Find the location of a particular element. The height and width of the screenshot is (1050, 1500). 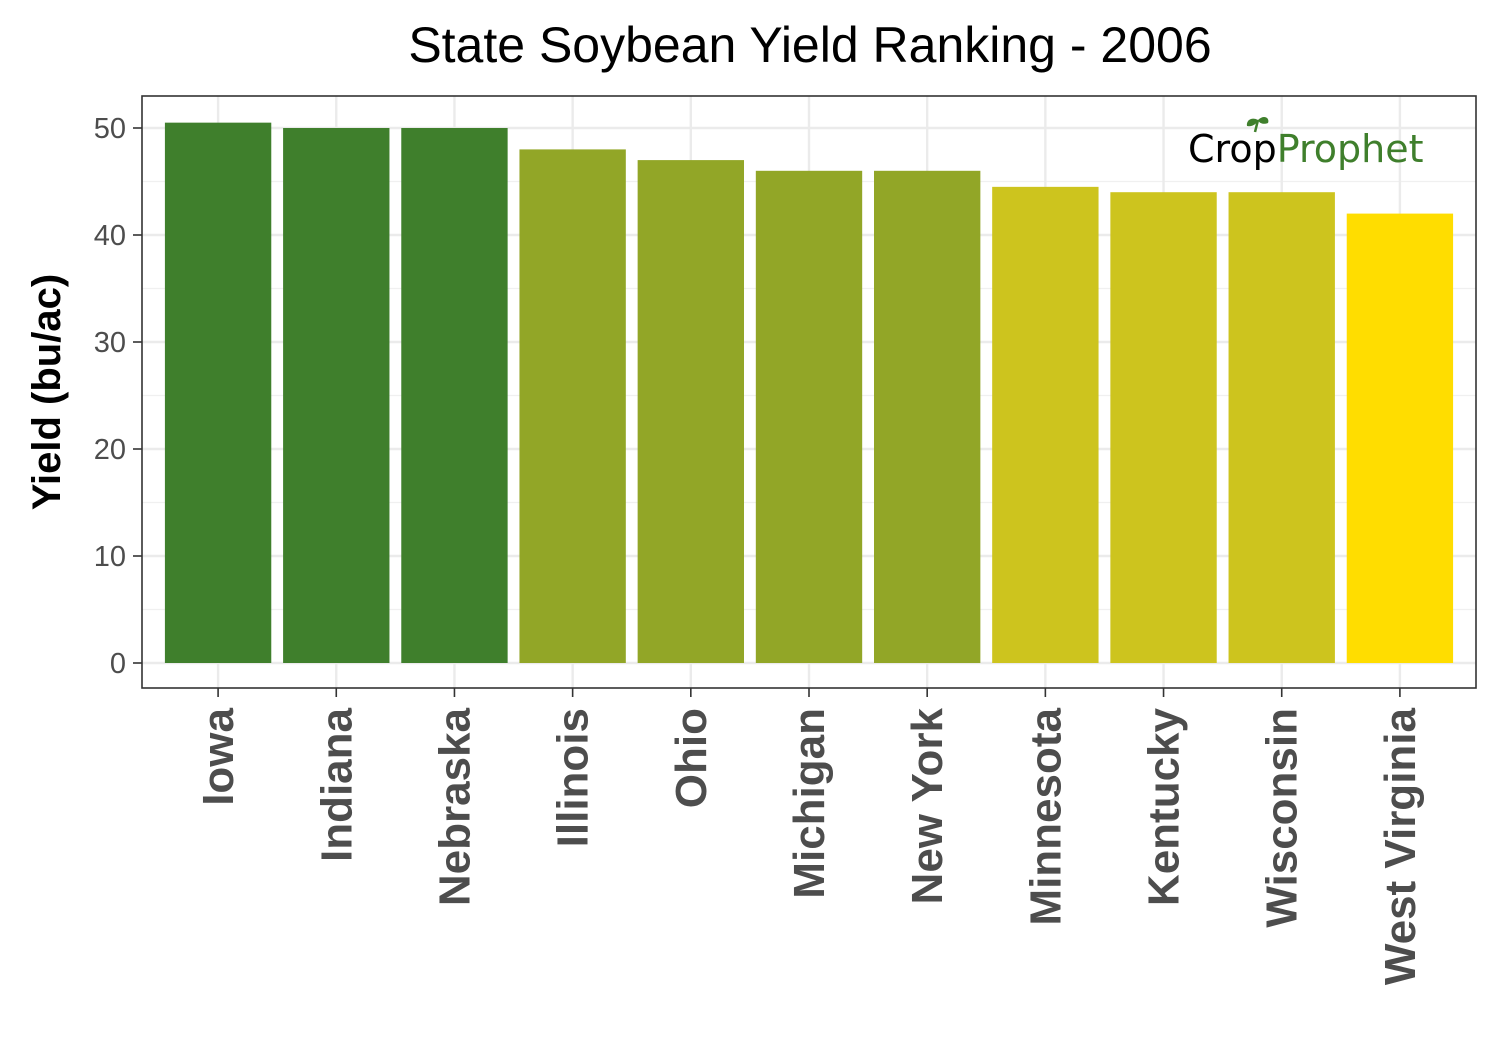

bar-illinois is located at coordinates (572, 406).